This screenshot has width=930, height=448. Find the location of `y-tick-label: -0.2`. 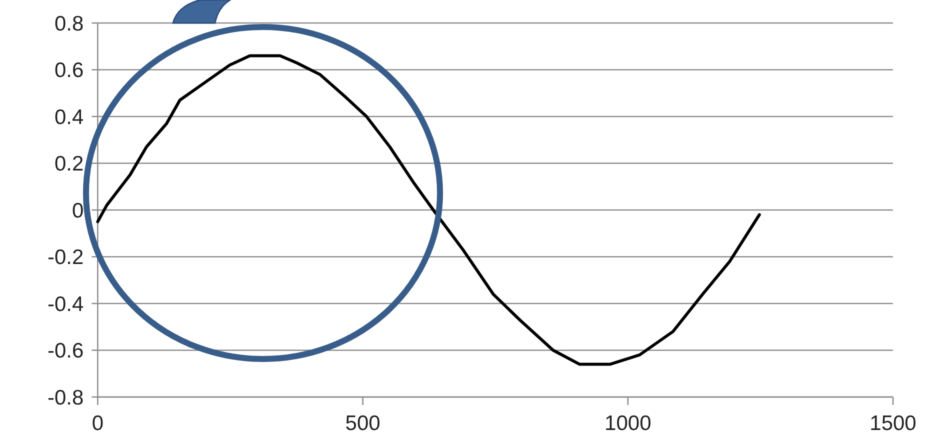

y-tick-label: -0.2 is located at coordinates (66, 258).